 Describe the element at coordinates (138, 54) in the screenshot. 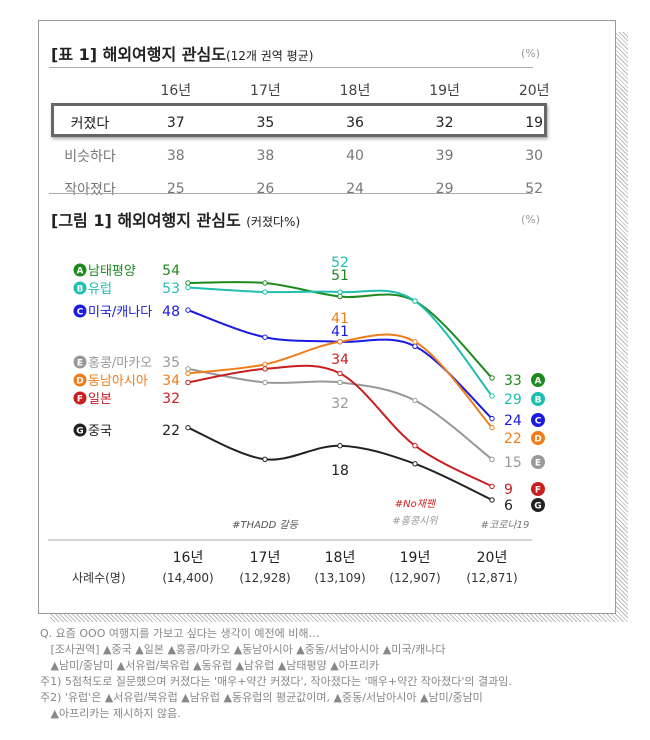

I see `table-title-text: [표 1] 해외여행지 관심도` at that location.